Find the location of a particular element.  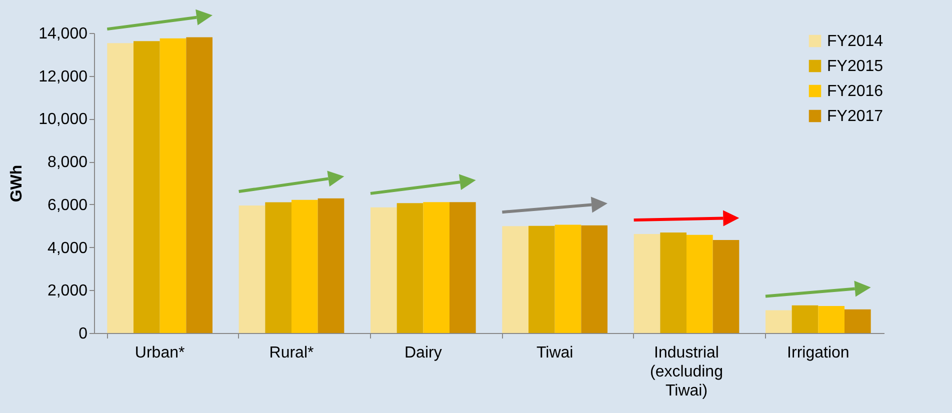

y-tick-label: 6,000 is located at coordinates (67, 205).